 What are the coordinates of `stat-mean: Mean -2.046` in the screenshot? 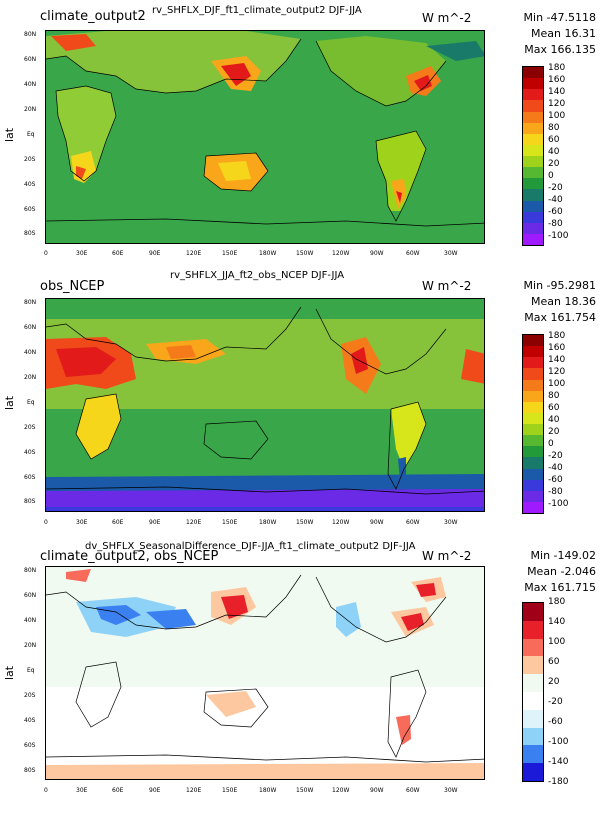 It's located at (561, 571).